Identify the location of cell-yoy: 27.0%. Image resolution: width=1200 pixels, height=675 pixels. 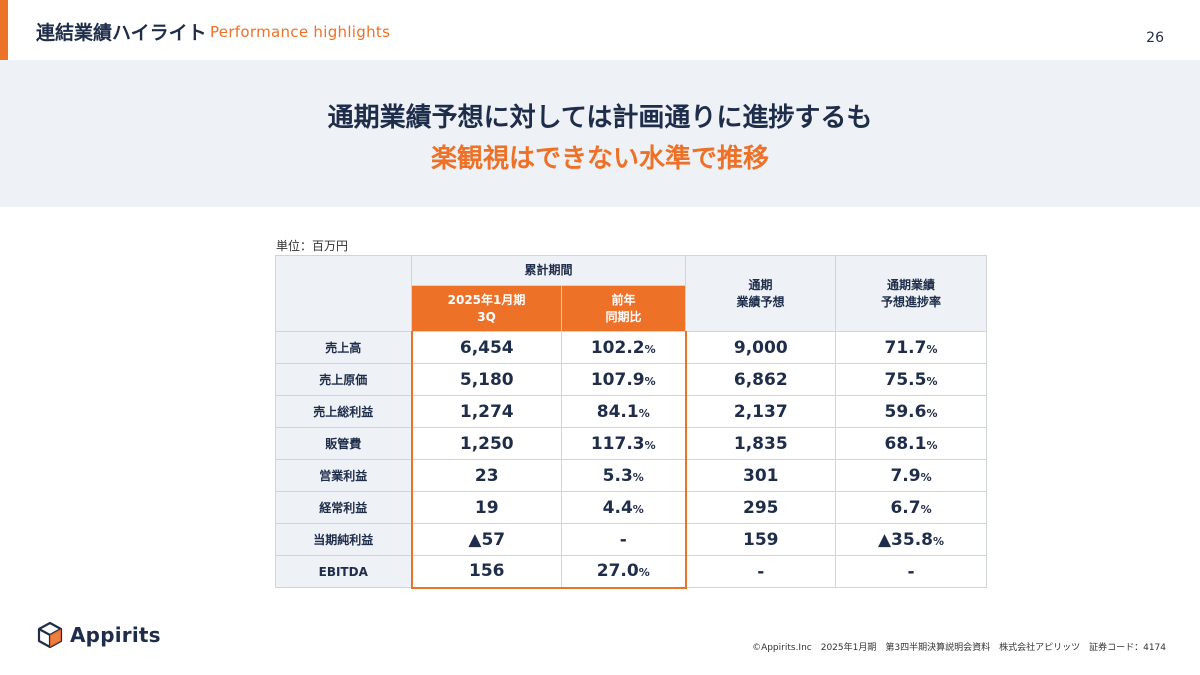
(623, 572).